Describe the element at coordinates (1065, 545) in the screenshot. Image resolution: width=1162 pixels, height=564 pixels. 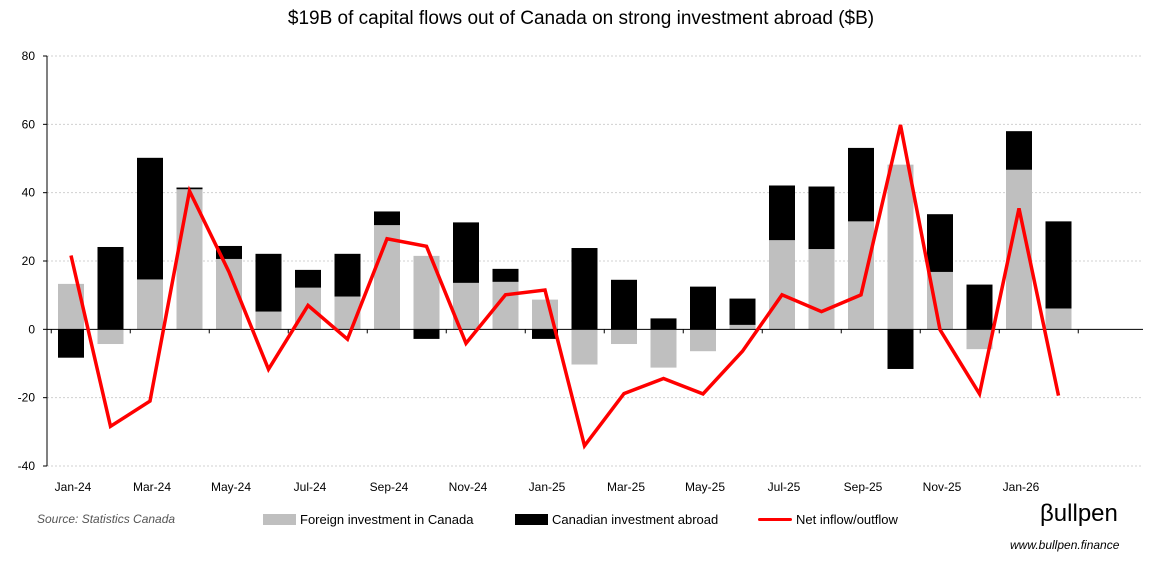
I see `website-url: www.bullpen.finance` at that location.